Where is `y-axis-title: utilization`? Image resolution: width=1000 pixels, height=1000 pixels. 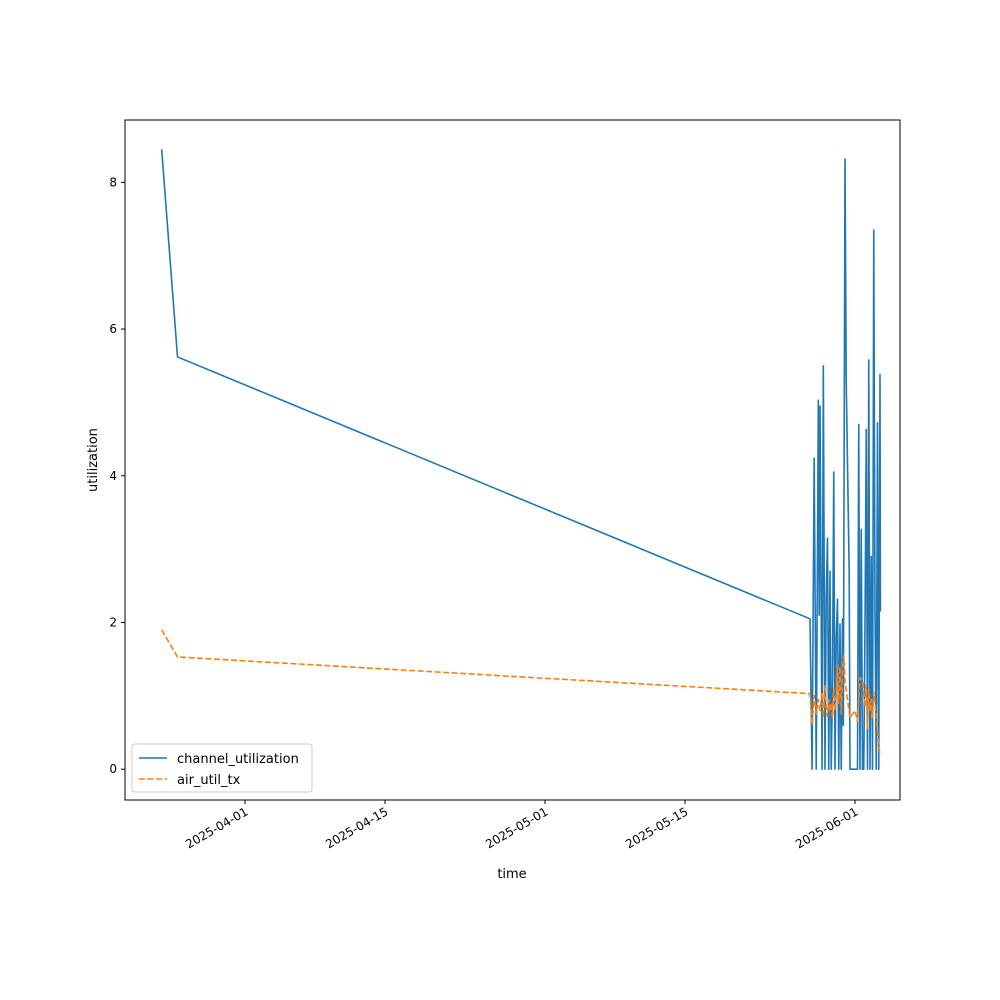 y-axis-title: utilization is located at coordinates (93, 460).